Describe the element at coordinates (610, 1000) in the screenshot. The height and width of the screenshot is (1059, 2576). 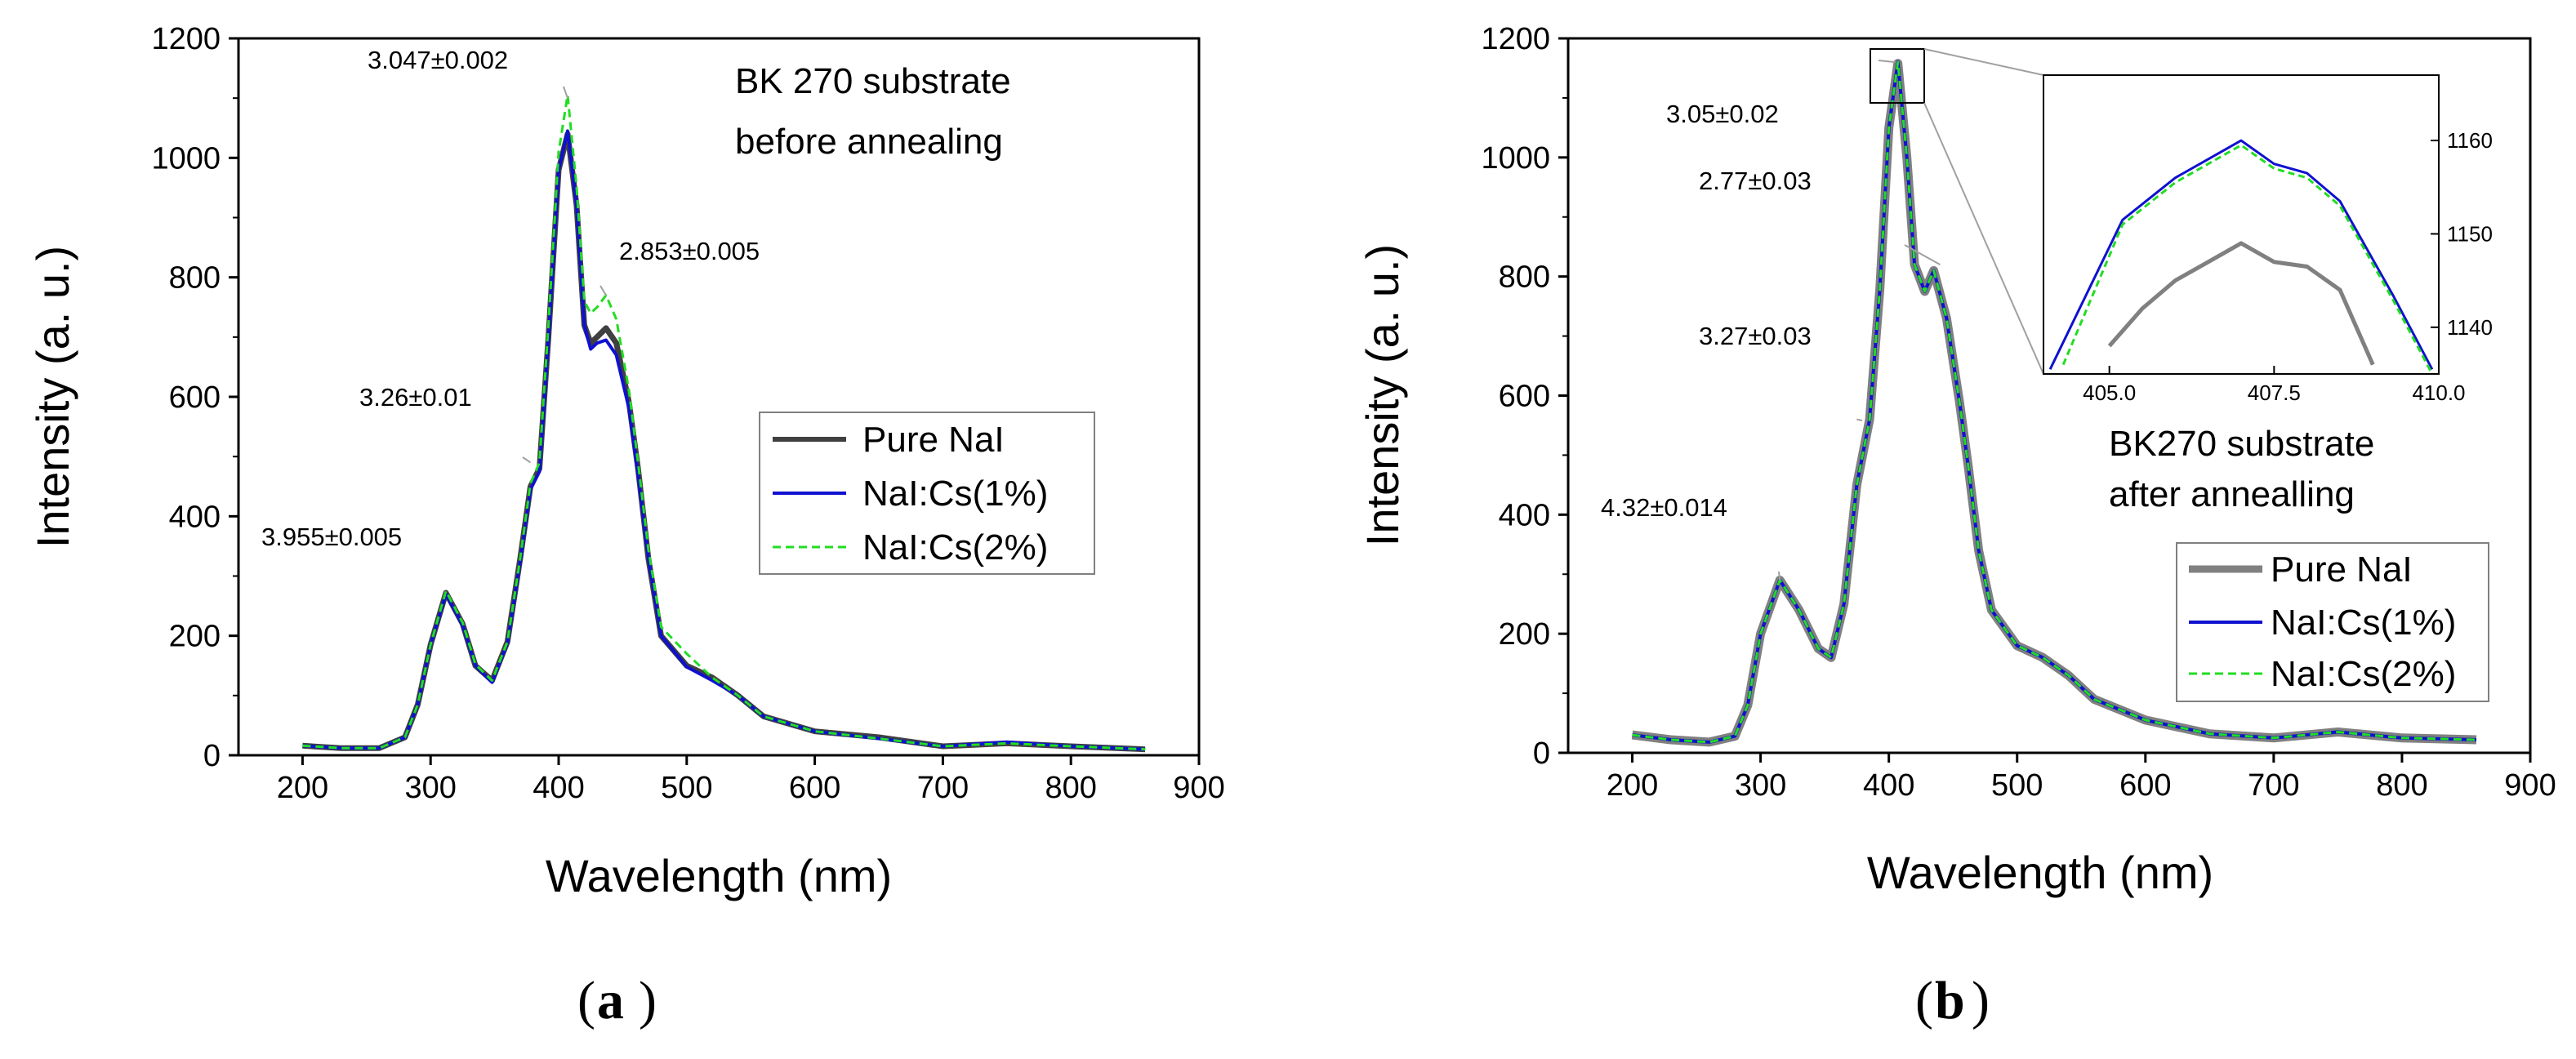
I see `panel-label-letter: a` at that location.